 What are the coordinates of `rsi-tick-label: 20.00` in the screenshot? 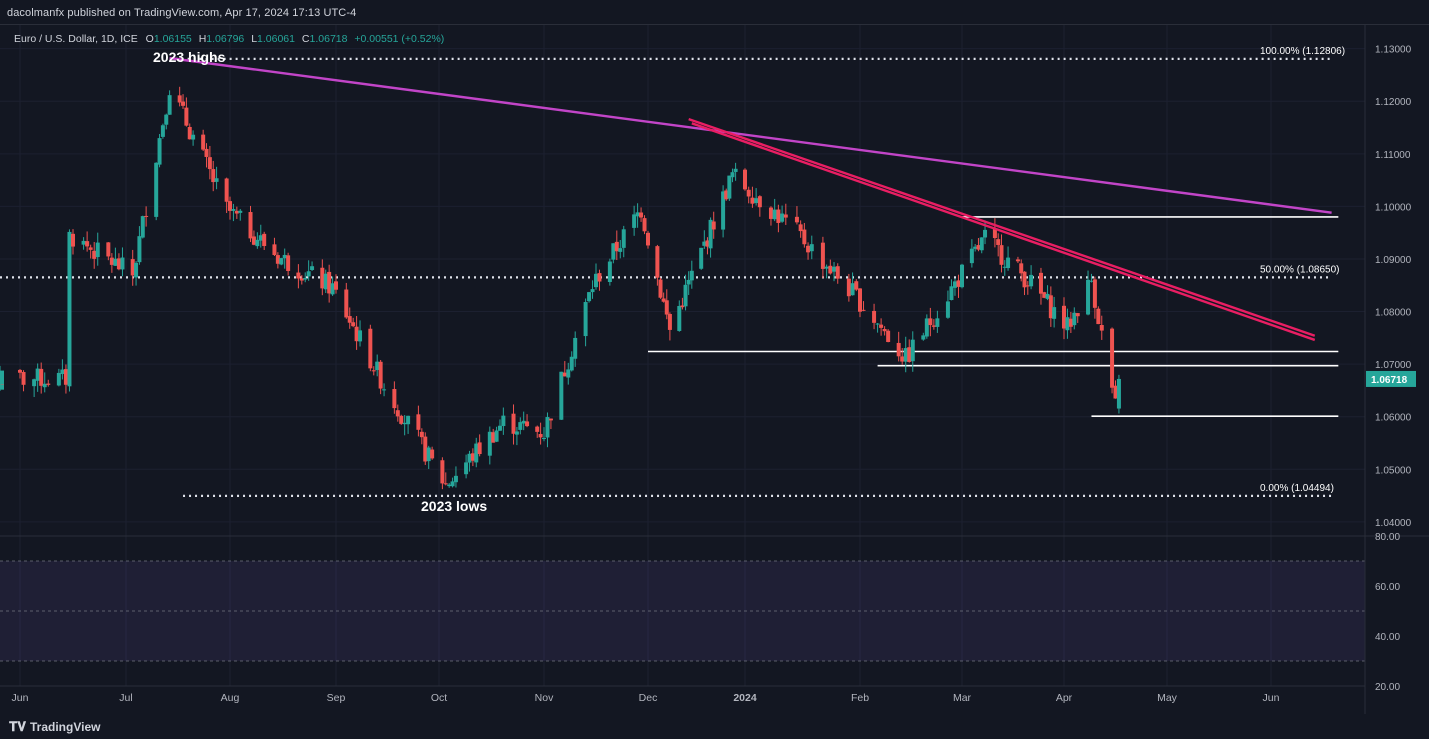 It's located at (1387, 687).